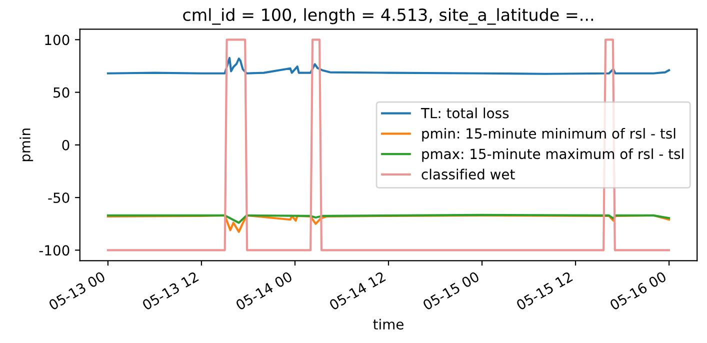 Image resolution: width=707 pixels, height=343 pixels. Describe the element at coordinates (57, 40) in the screenshot. I see `y-tick-label: 100` at that location.